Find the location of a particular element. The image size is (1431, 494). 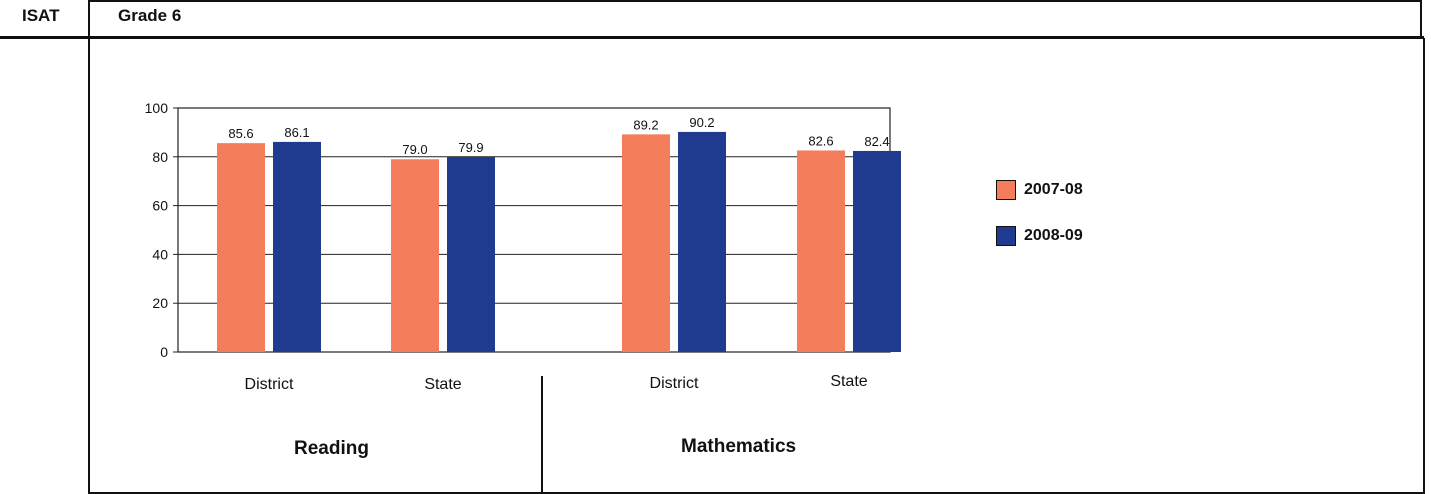

header-rule is located at coordinates (712, 37).